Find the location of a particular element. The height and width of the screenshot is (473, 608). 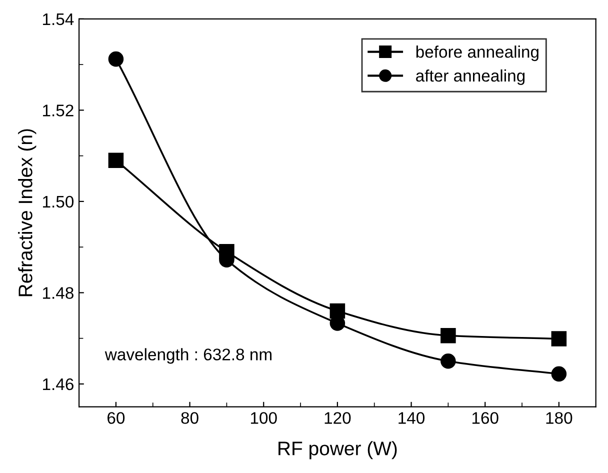

x-tick-label: 160 is located at coordinates (485, 418).